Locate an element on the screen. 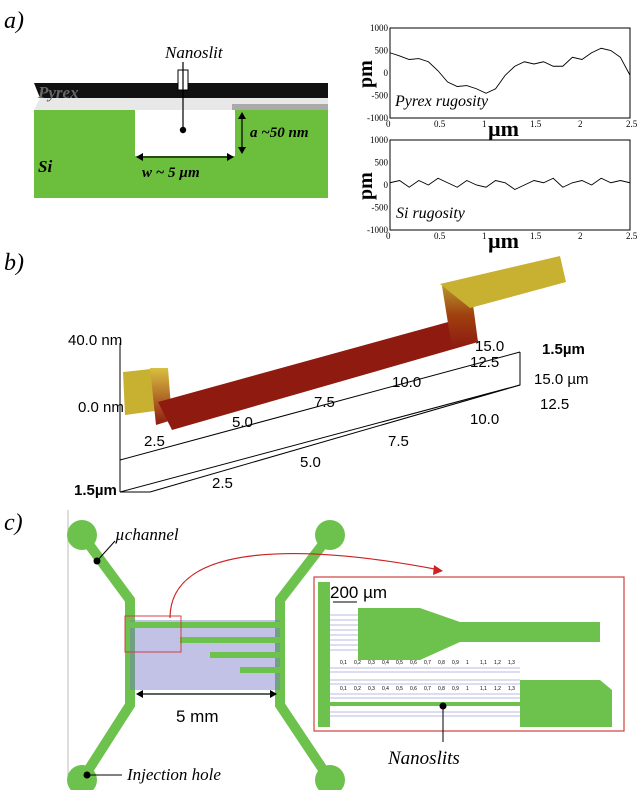 The height and width of the screenshot is (790, 638). depth-label: a ~50 nm is located at coordinates (279, 133).